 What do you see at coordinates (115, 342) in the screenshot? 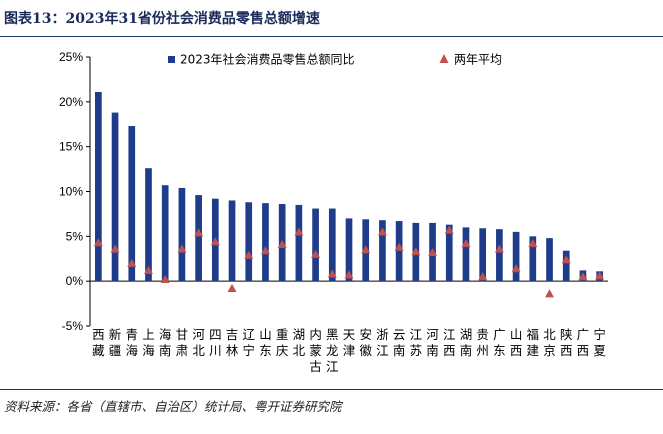
I see `category-label: 新疆` at bounding box center [115, 342].